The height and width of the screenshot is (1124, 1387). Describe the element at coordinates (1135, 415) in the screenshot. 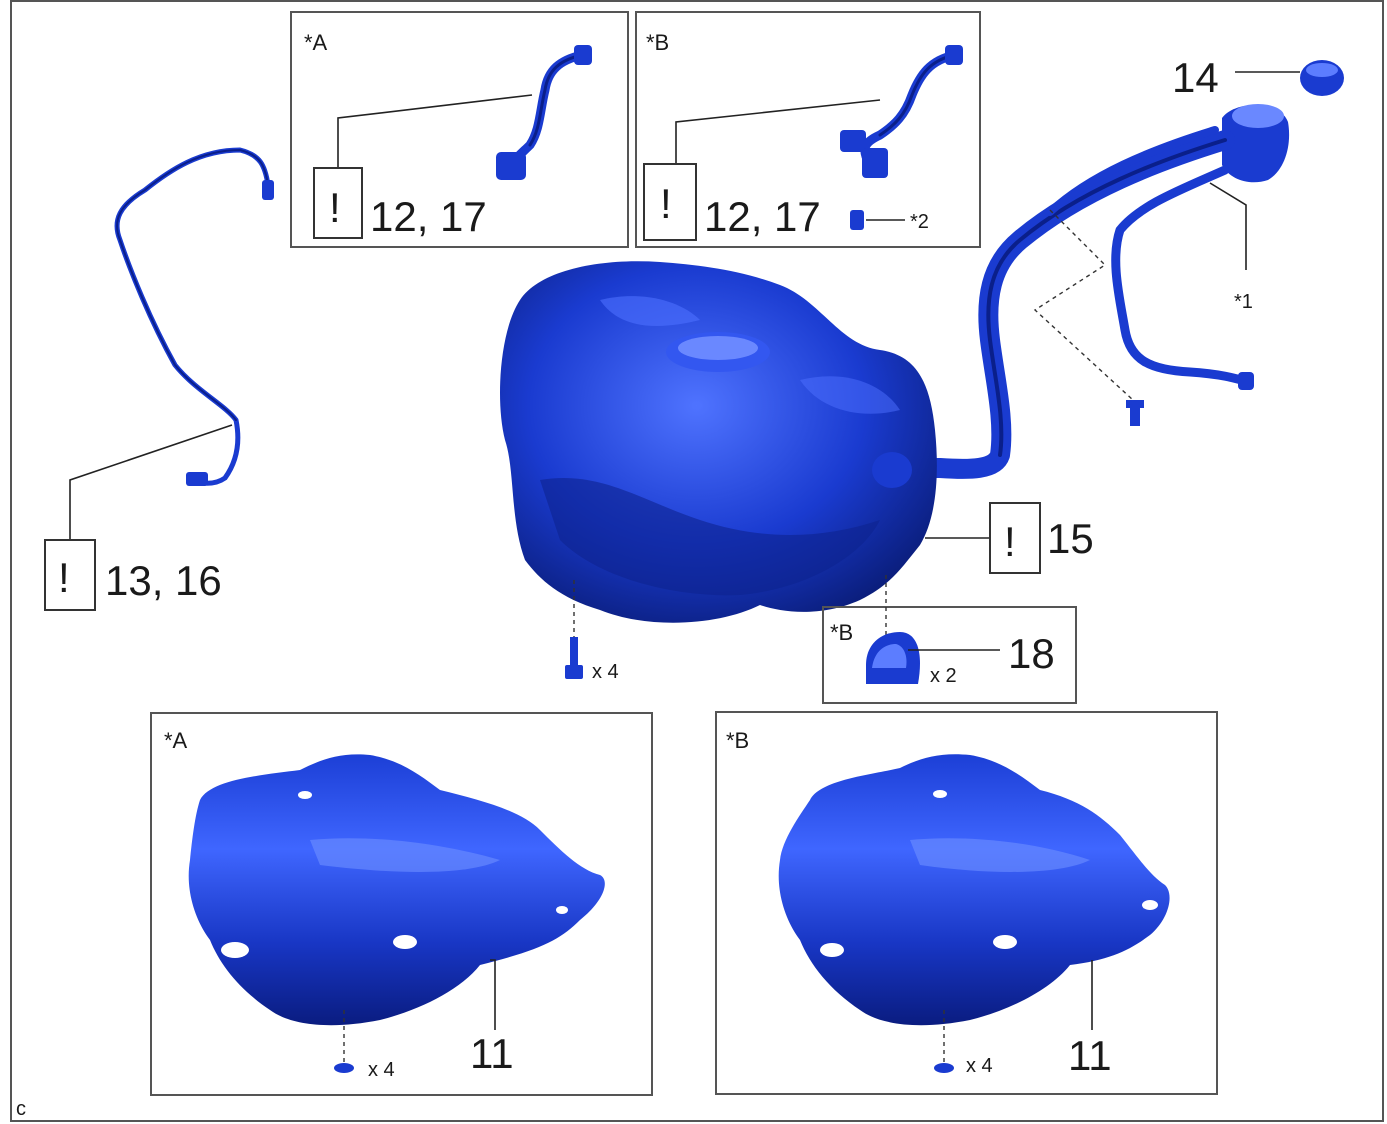

I see `filler-bolt` at that location.